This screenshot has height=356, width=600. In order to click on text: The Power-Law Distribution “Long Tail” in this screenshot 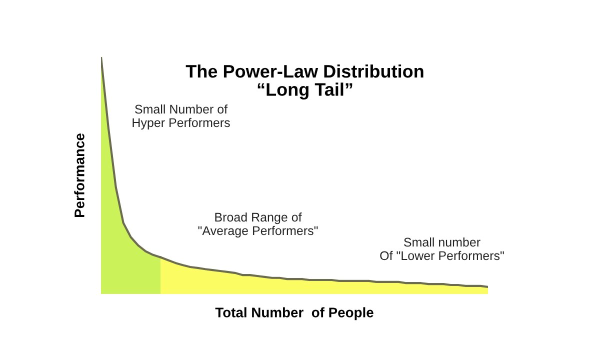, I will do `click(305, 82)`.